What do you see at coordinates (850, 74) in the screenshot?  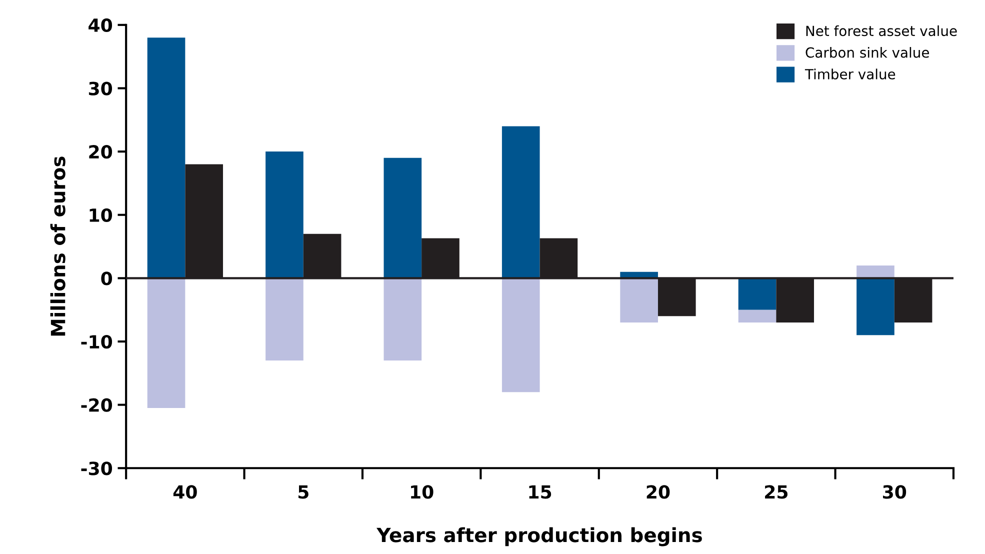 I see `legend-label: Timber value` at bounding box center [850, 74].